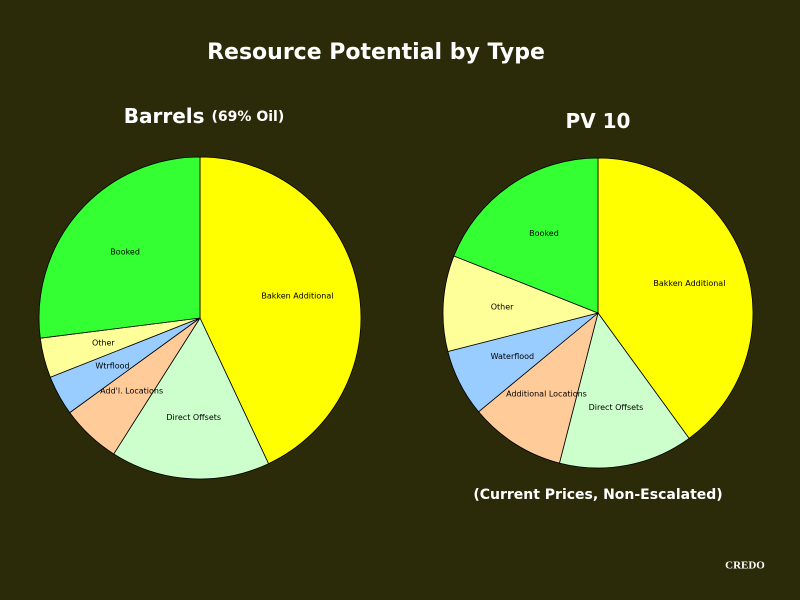 The width and height of the screenshot is (800, 600). I want to click on chart-title: Barrels (69% Oil), so click(204, 116).